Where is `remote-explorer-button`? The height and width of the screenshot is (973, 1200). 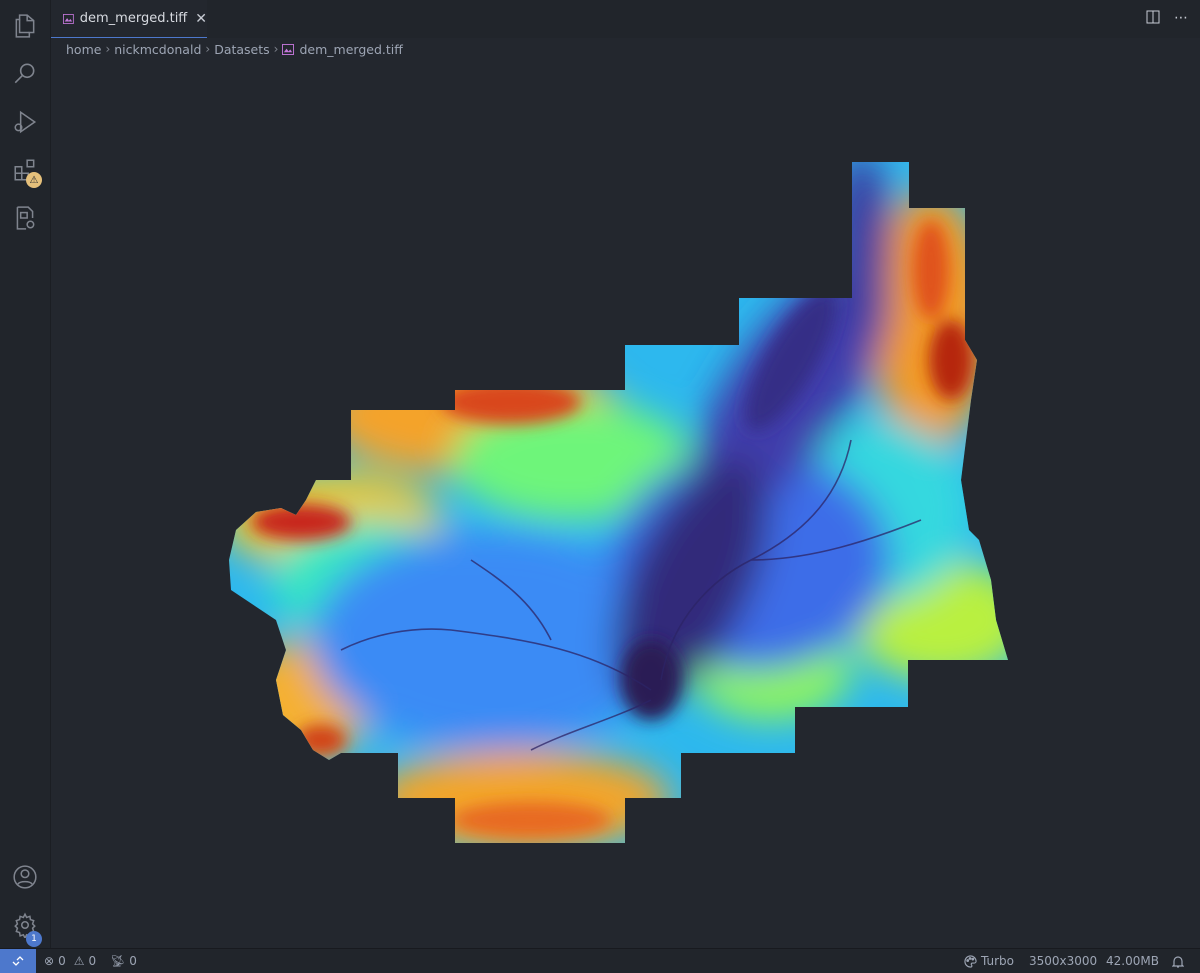
remote-explorer-button is located at coordinates (25, 218).